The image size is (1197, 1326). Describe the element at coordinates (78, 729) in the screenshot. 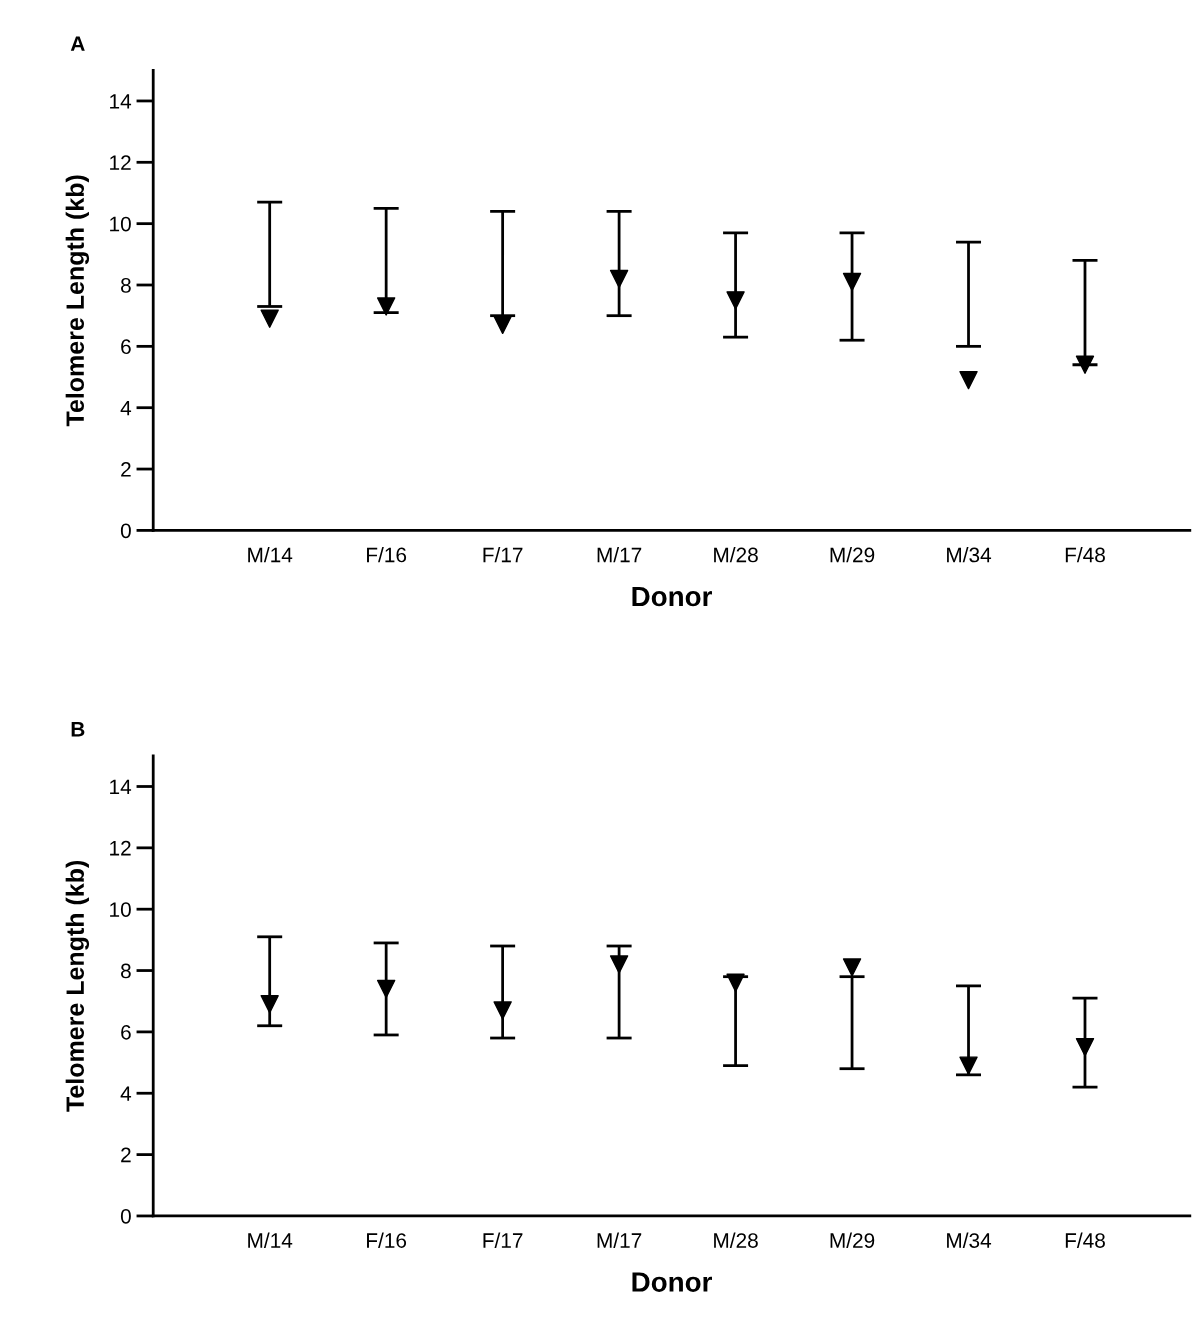

I see `chart-title: B` at that location.